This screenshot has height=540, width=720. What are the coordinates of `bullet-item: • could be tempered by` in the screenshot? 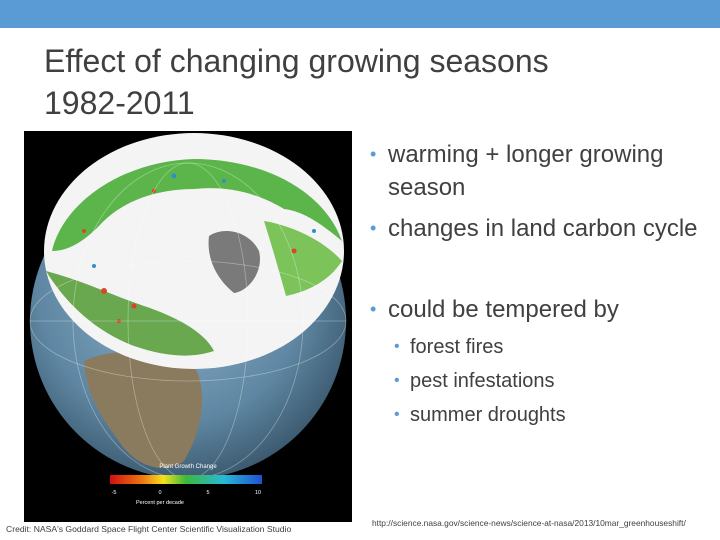 It's located at (541, 309).